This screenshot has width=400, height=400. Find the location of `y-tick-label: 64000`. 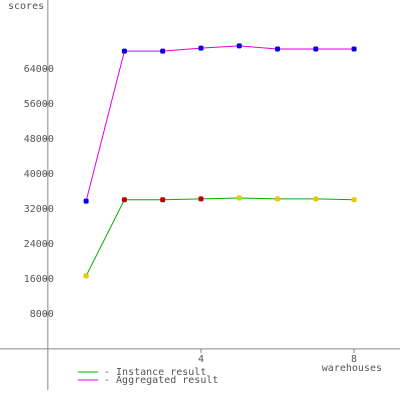

y-tick-label: 64000 is located at coordinates (39, 69).